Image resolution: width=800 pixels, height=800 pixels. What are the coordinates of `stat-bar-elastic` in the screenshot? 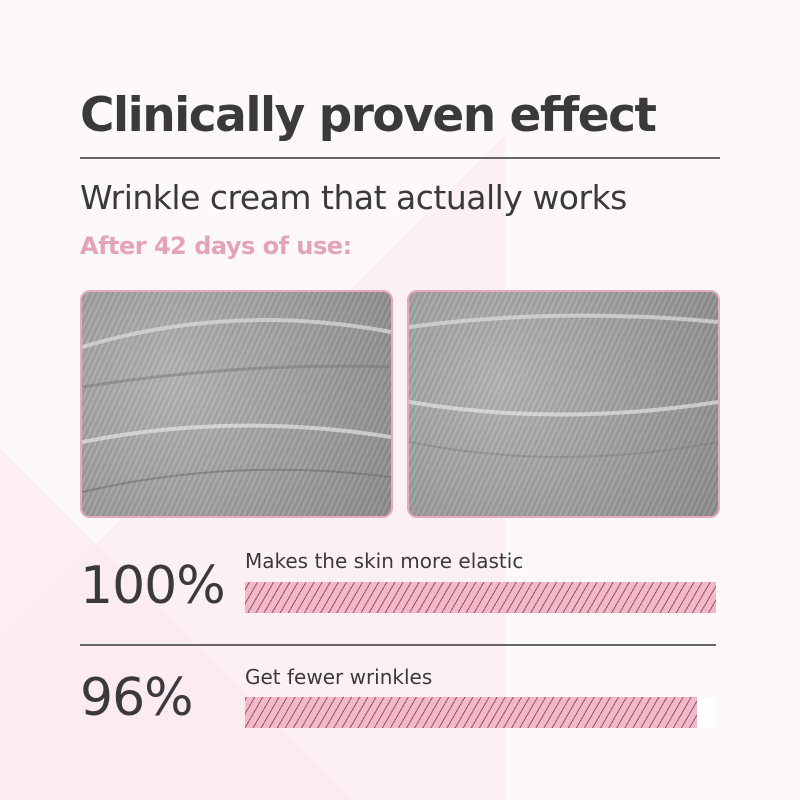 It's located at (480, 597).